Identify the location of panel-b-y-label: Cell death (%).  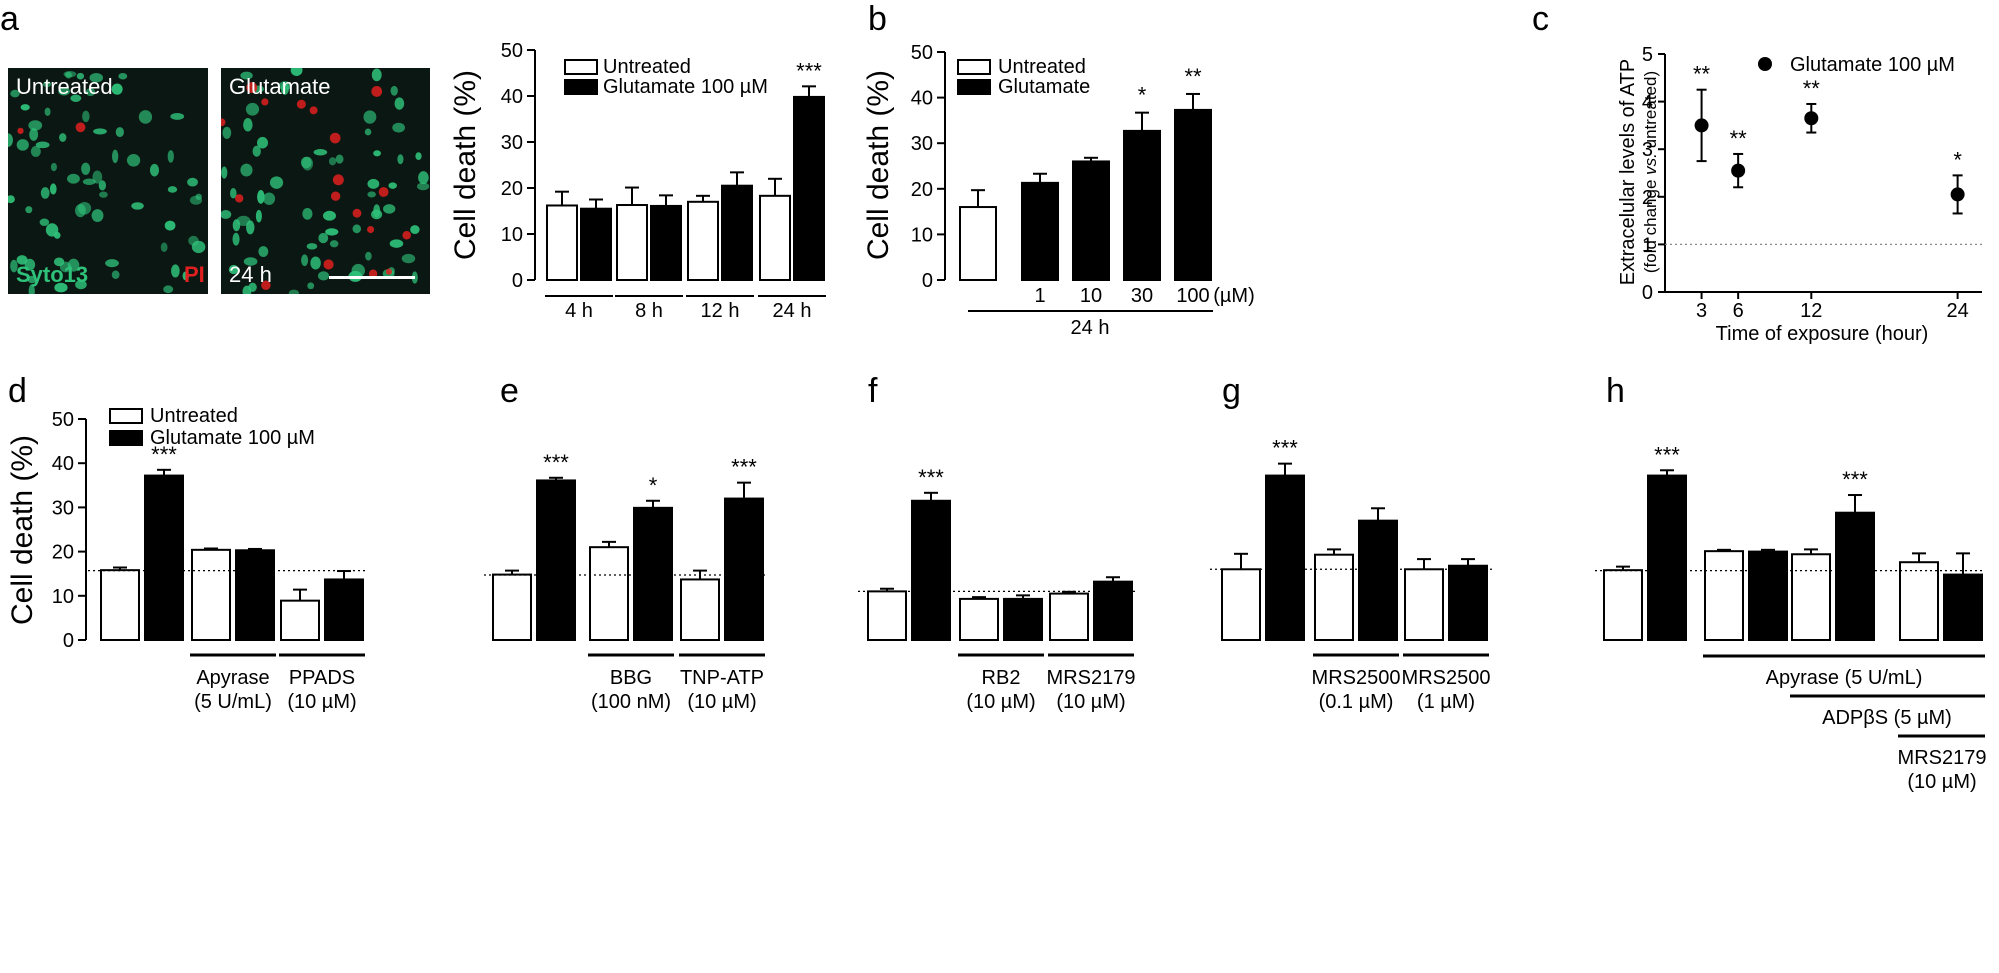
(878, 165).